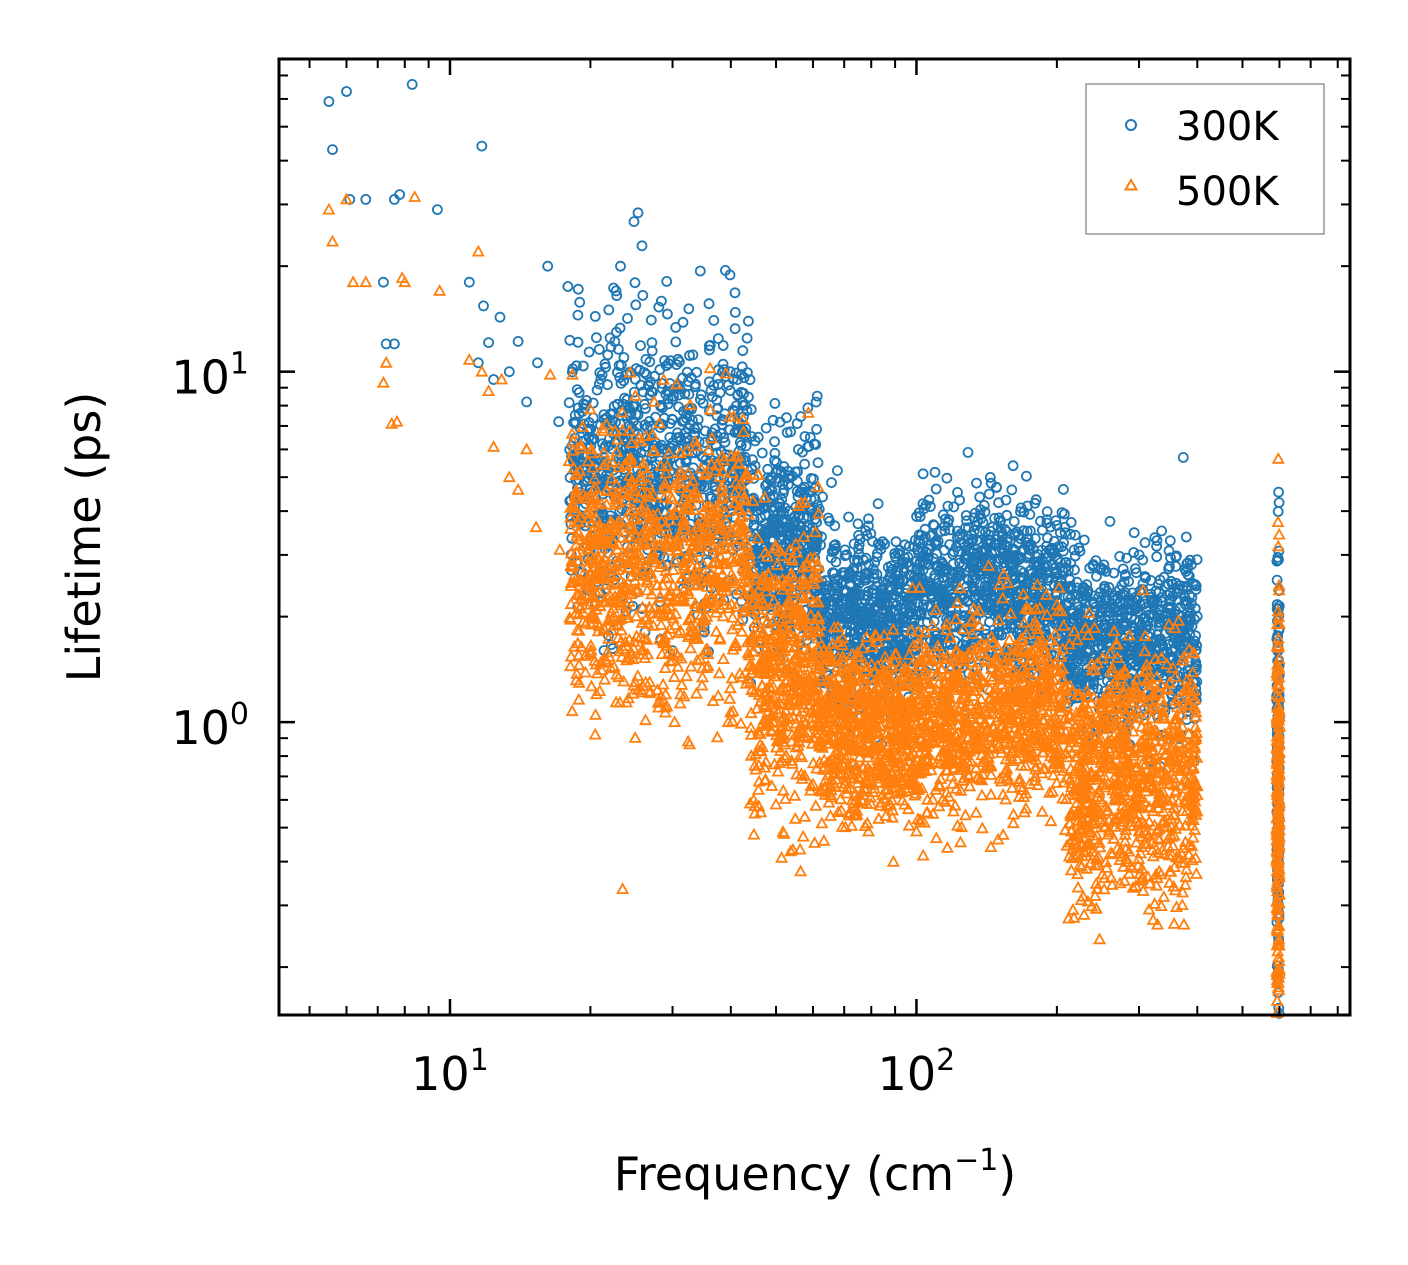  Describe the element at coordinates (877, 586) in the screenshot. I see `point-300k-1975` at that location.